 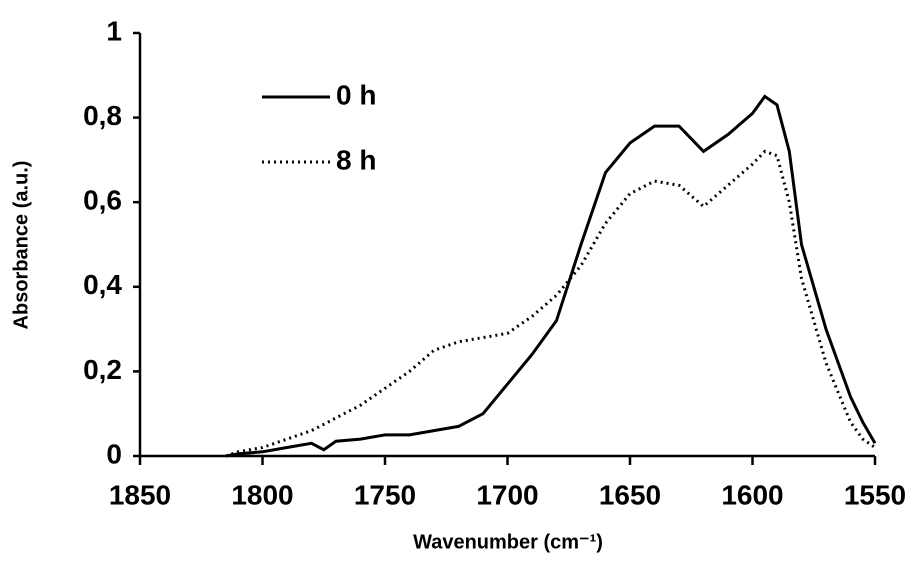 I want to click on x-tick-label: 1650, so click(x=630, y=494).